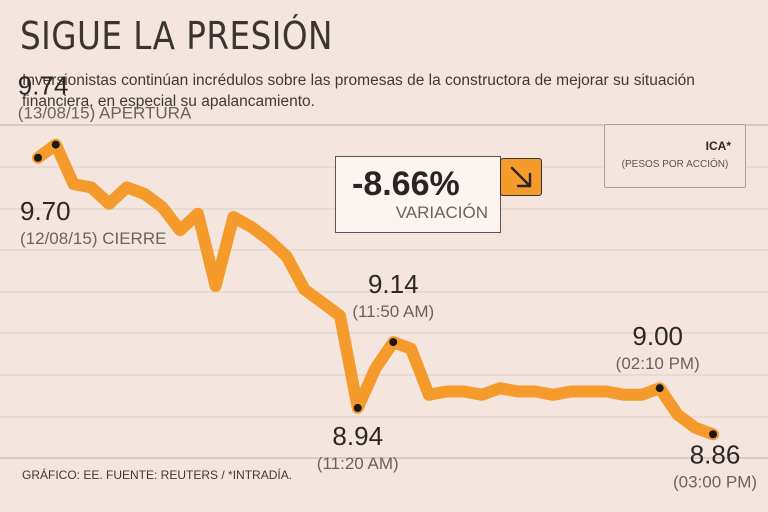 This screenshot has width=768, height=512. What do you see at coordinates (176, 36) in the screenshot?
I see `page-title: SIGUE LA PRESIÓN` at bounding box center [176, 36].